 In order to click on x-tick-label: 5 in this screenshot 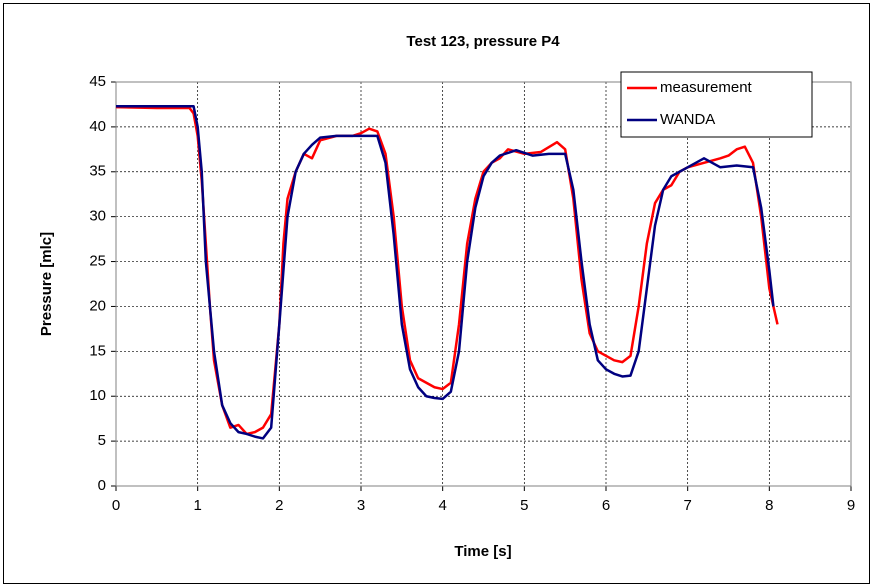, I will do `click(524, 505)`.